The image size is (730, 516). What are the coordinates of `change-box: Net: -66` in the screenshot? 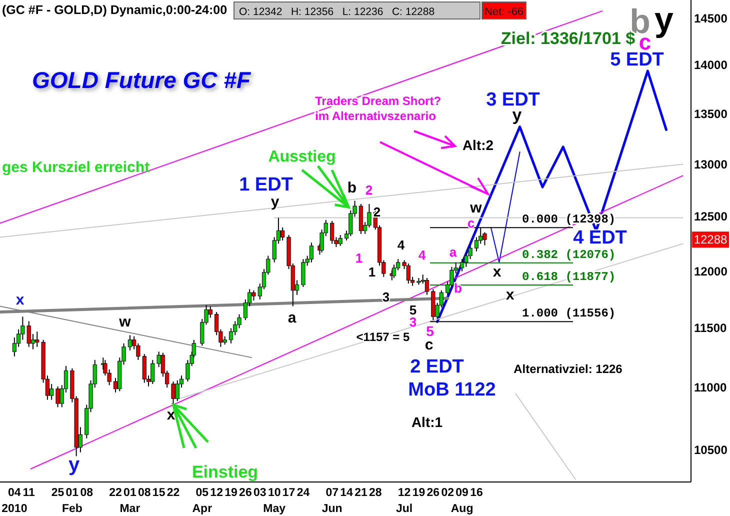 It's located at (504, 11).